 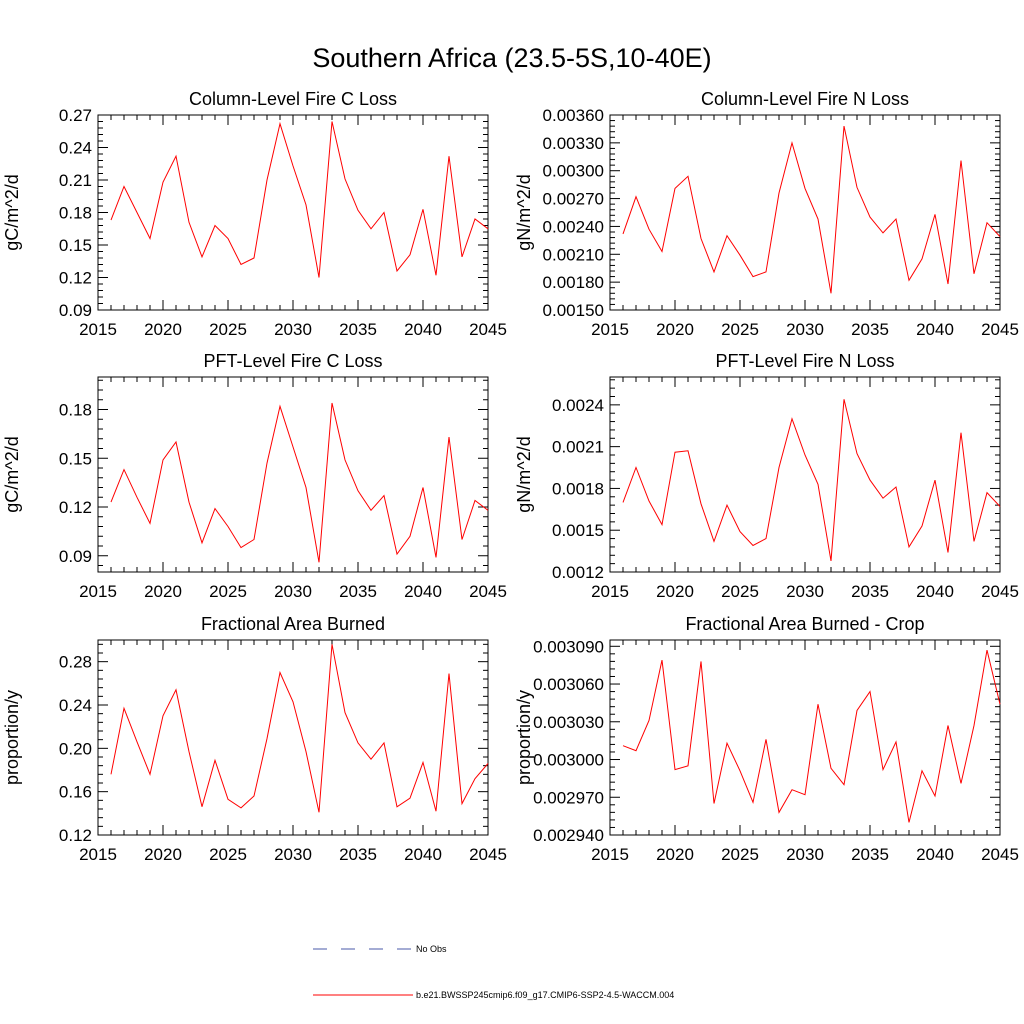 I want to click on y-tick-label: 0.00300, so click(x=573, y=171).